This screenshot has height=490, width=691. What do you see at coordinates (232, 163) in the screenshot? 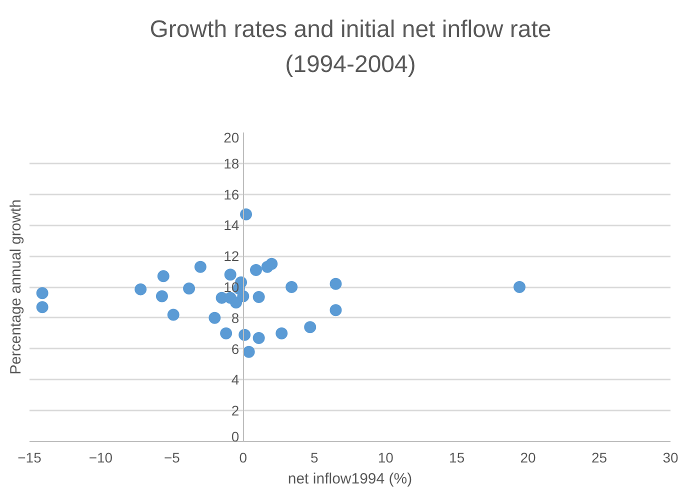
I see `y-tick-label: 18` at bounding box center [232, 163].